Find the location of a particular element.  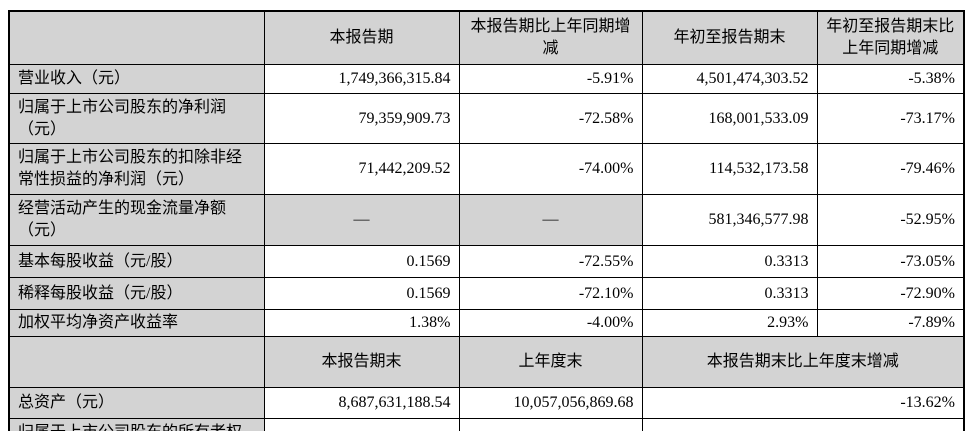

row-label: 营业收入（元） is located at coordinates (136, 79).